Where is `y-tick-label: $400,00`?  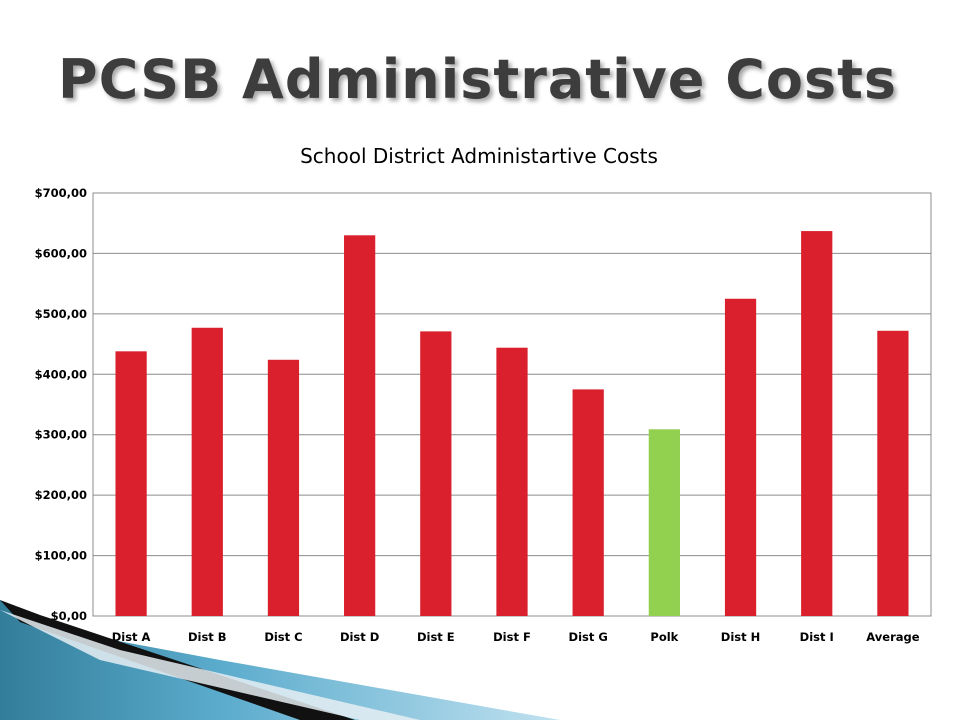
y-tick-label: $400,00 is located at coordinates (61, 374).